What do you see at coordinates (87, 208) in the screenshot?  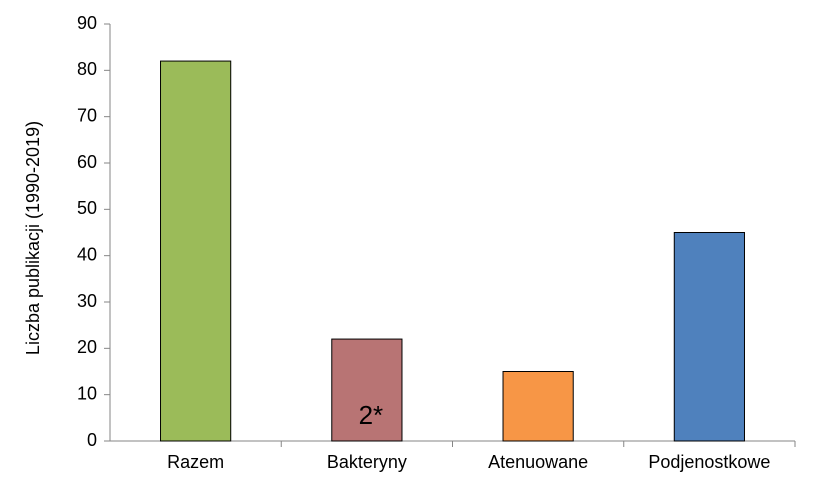 I see `y-tick-label: 50` at bounding box center [87, 208].